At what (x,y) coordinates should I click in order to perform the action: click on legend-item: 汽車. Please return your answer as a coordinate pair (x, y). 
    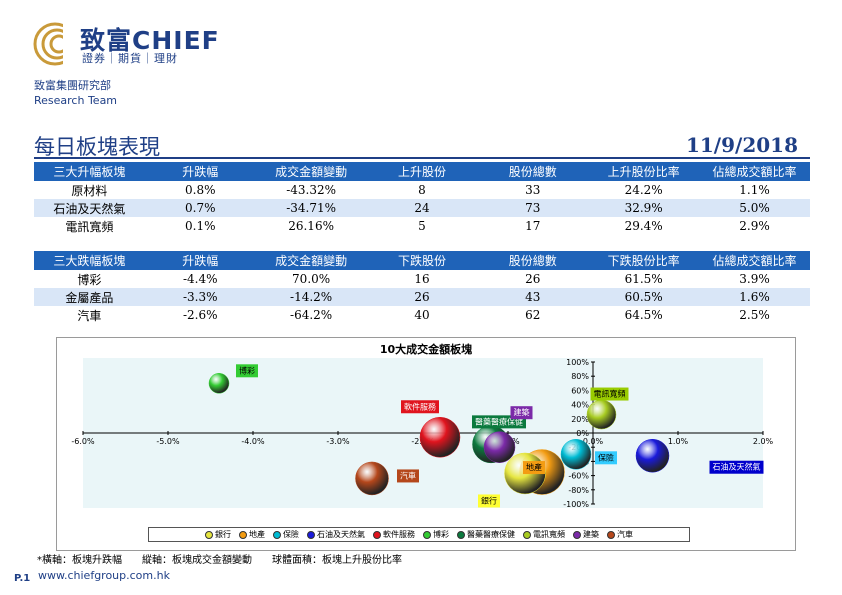
    Looking at the image, I should click on (620, 534).